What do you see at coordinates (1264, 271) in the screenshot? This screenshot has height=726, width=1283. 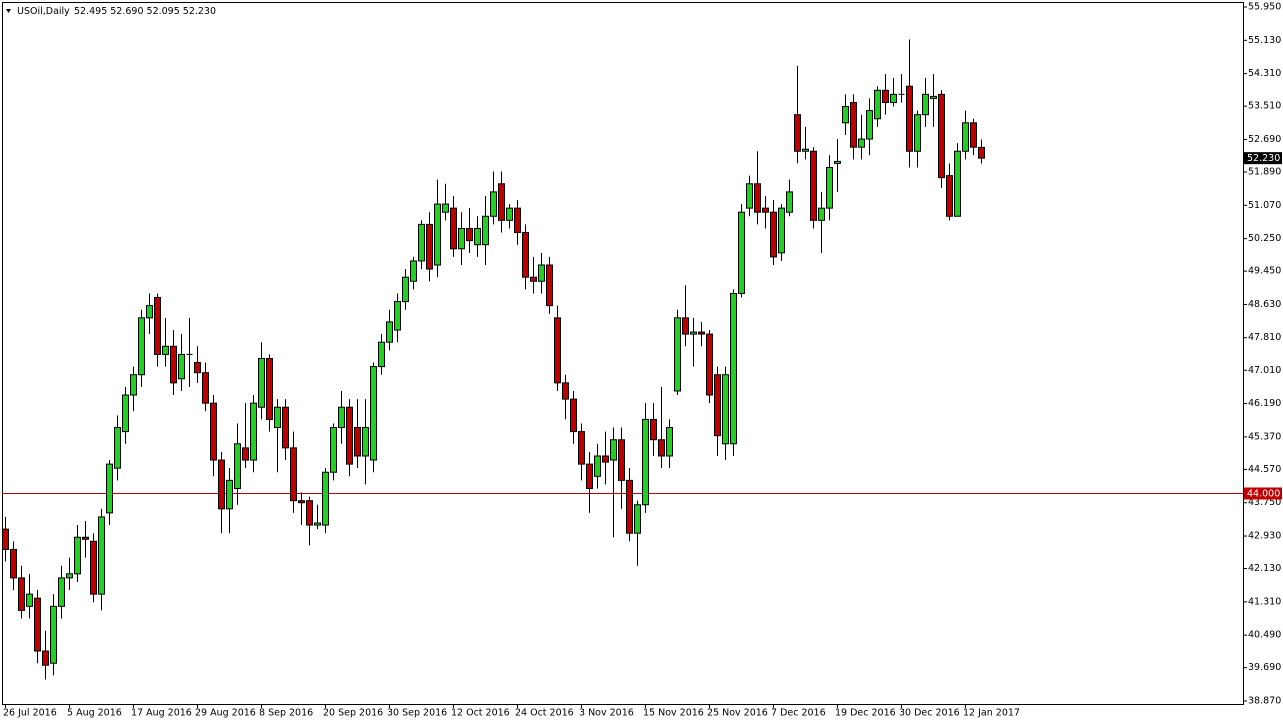 I see `y-tick-label: 49.450` at bounding box center [1264, 271].